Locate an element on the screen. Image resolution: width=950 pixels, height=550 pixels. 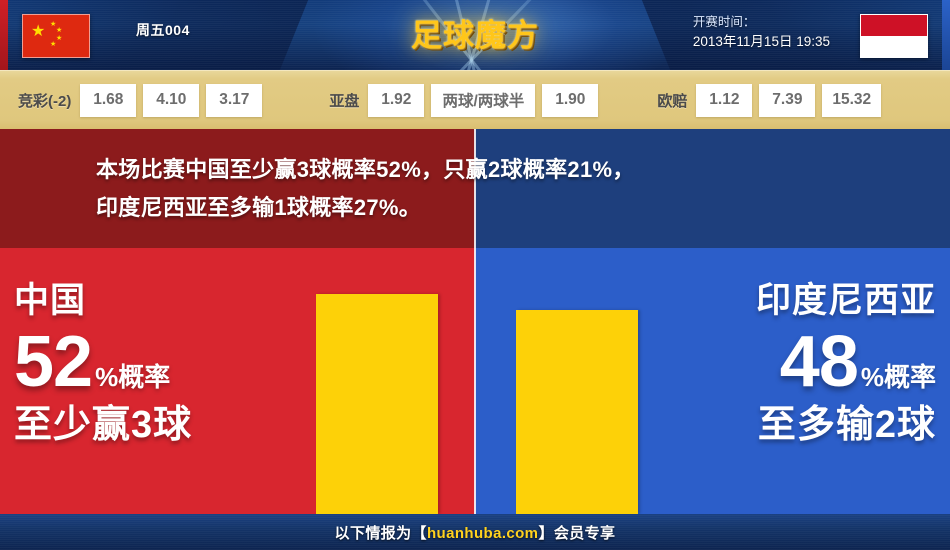
percent-value-away: 48 is located at coordinates (819, 362).